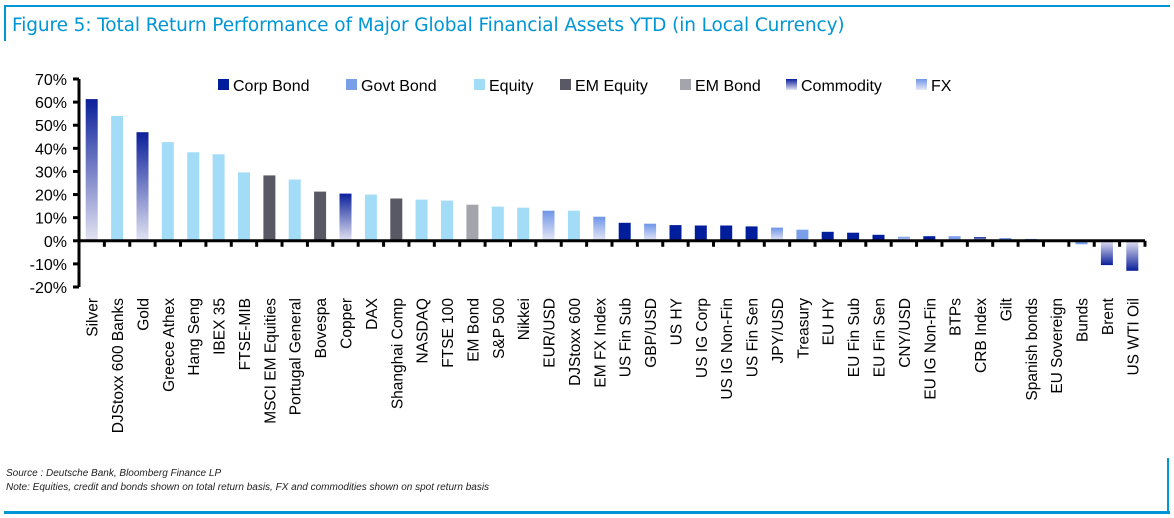 This screenshot has height=518, width=1174. What do you see at coordinates (51, 172) in the screenshot?
I see `y-tick-label: 30%` at bounding box center [51, 172].